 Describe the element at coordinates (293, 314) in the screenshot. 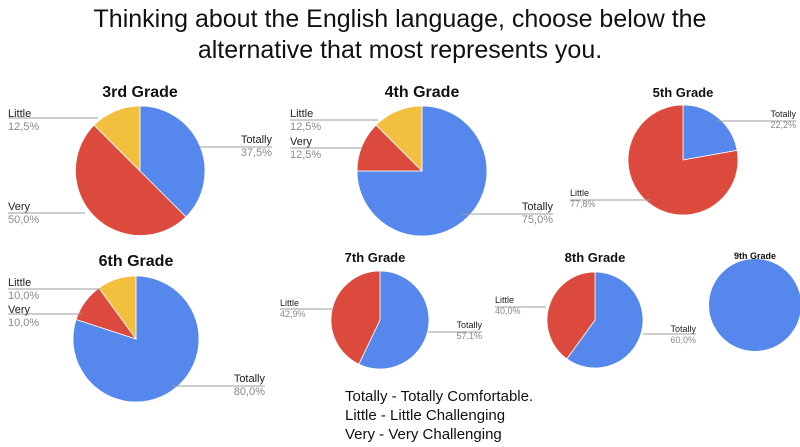

I see `slice-percent-7th-grade-little: 42,9%` at that location.